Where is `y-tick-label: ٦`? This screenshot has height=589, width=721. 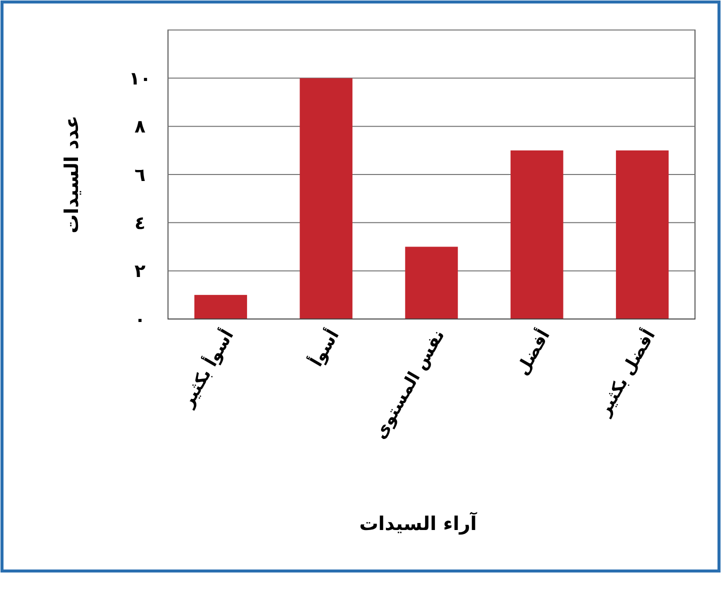
y-tick-label: ٦ is located at coordinates (140, 175).